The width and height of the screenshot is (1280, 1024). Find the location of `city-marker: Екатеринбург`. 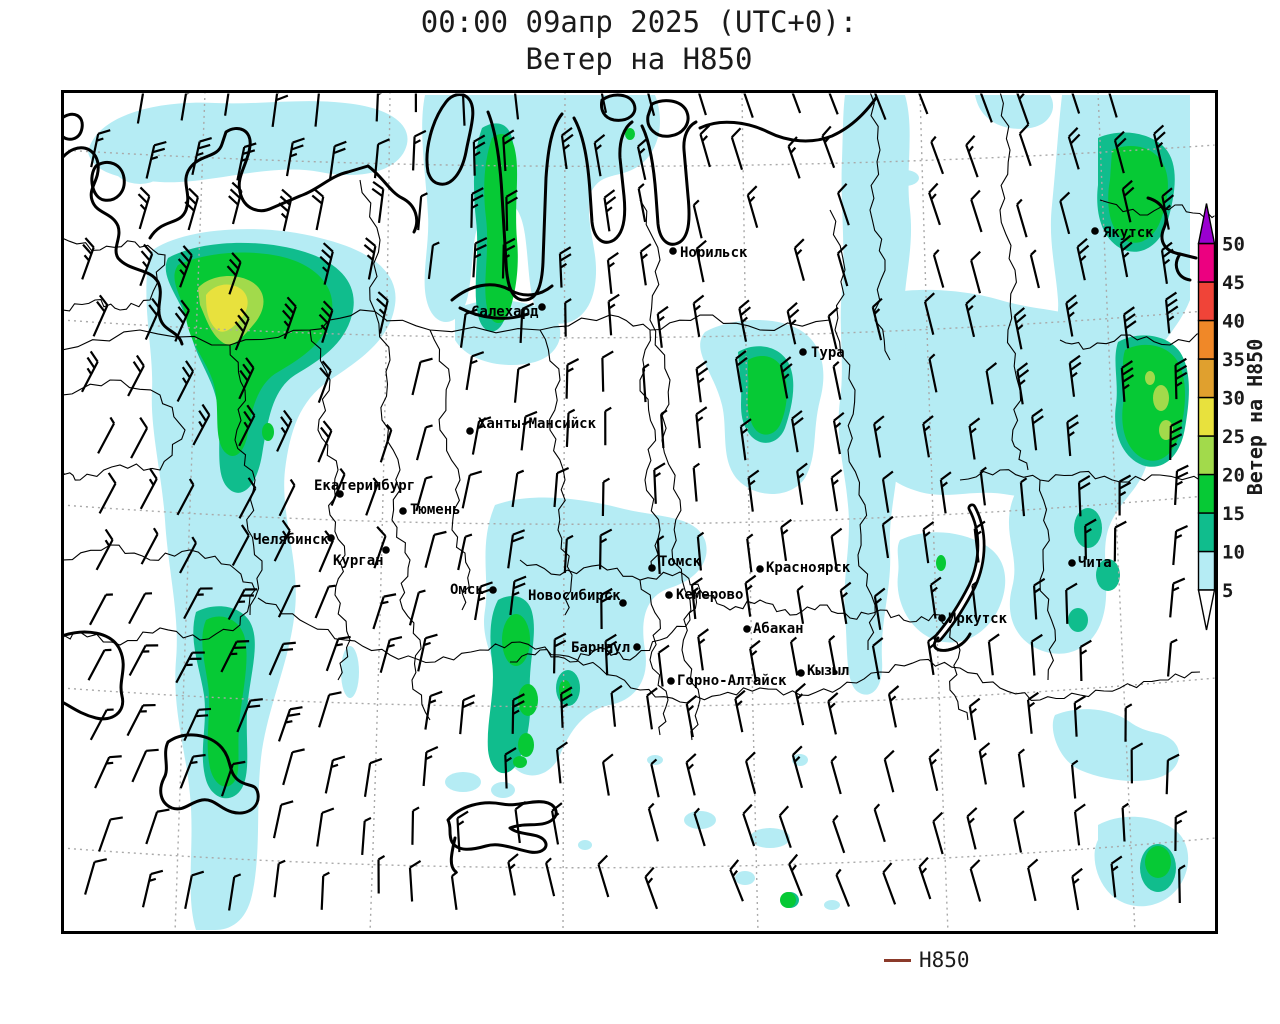

city-marker: Екатеринбург is located at coordinates (364, 488).